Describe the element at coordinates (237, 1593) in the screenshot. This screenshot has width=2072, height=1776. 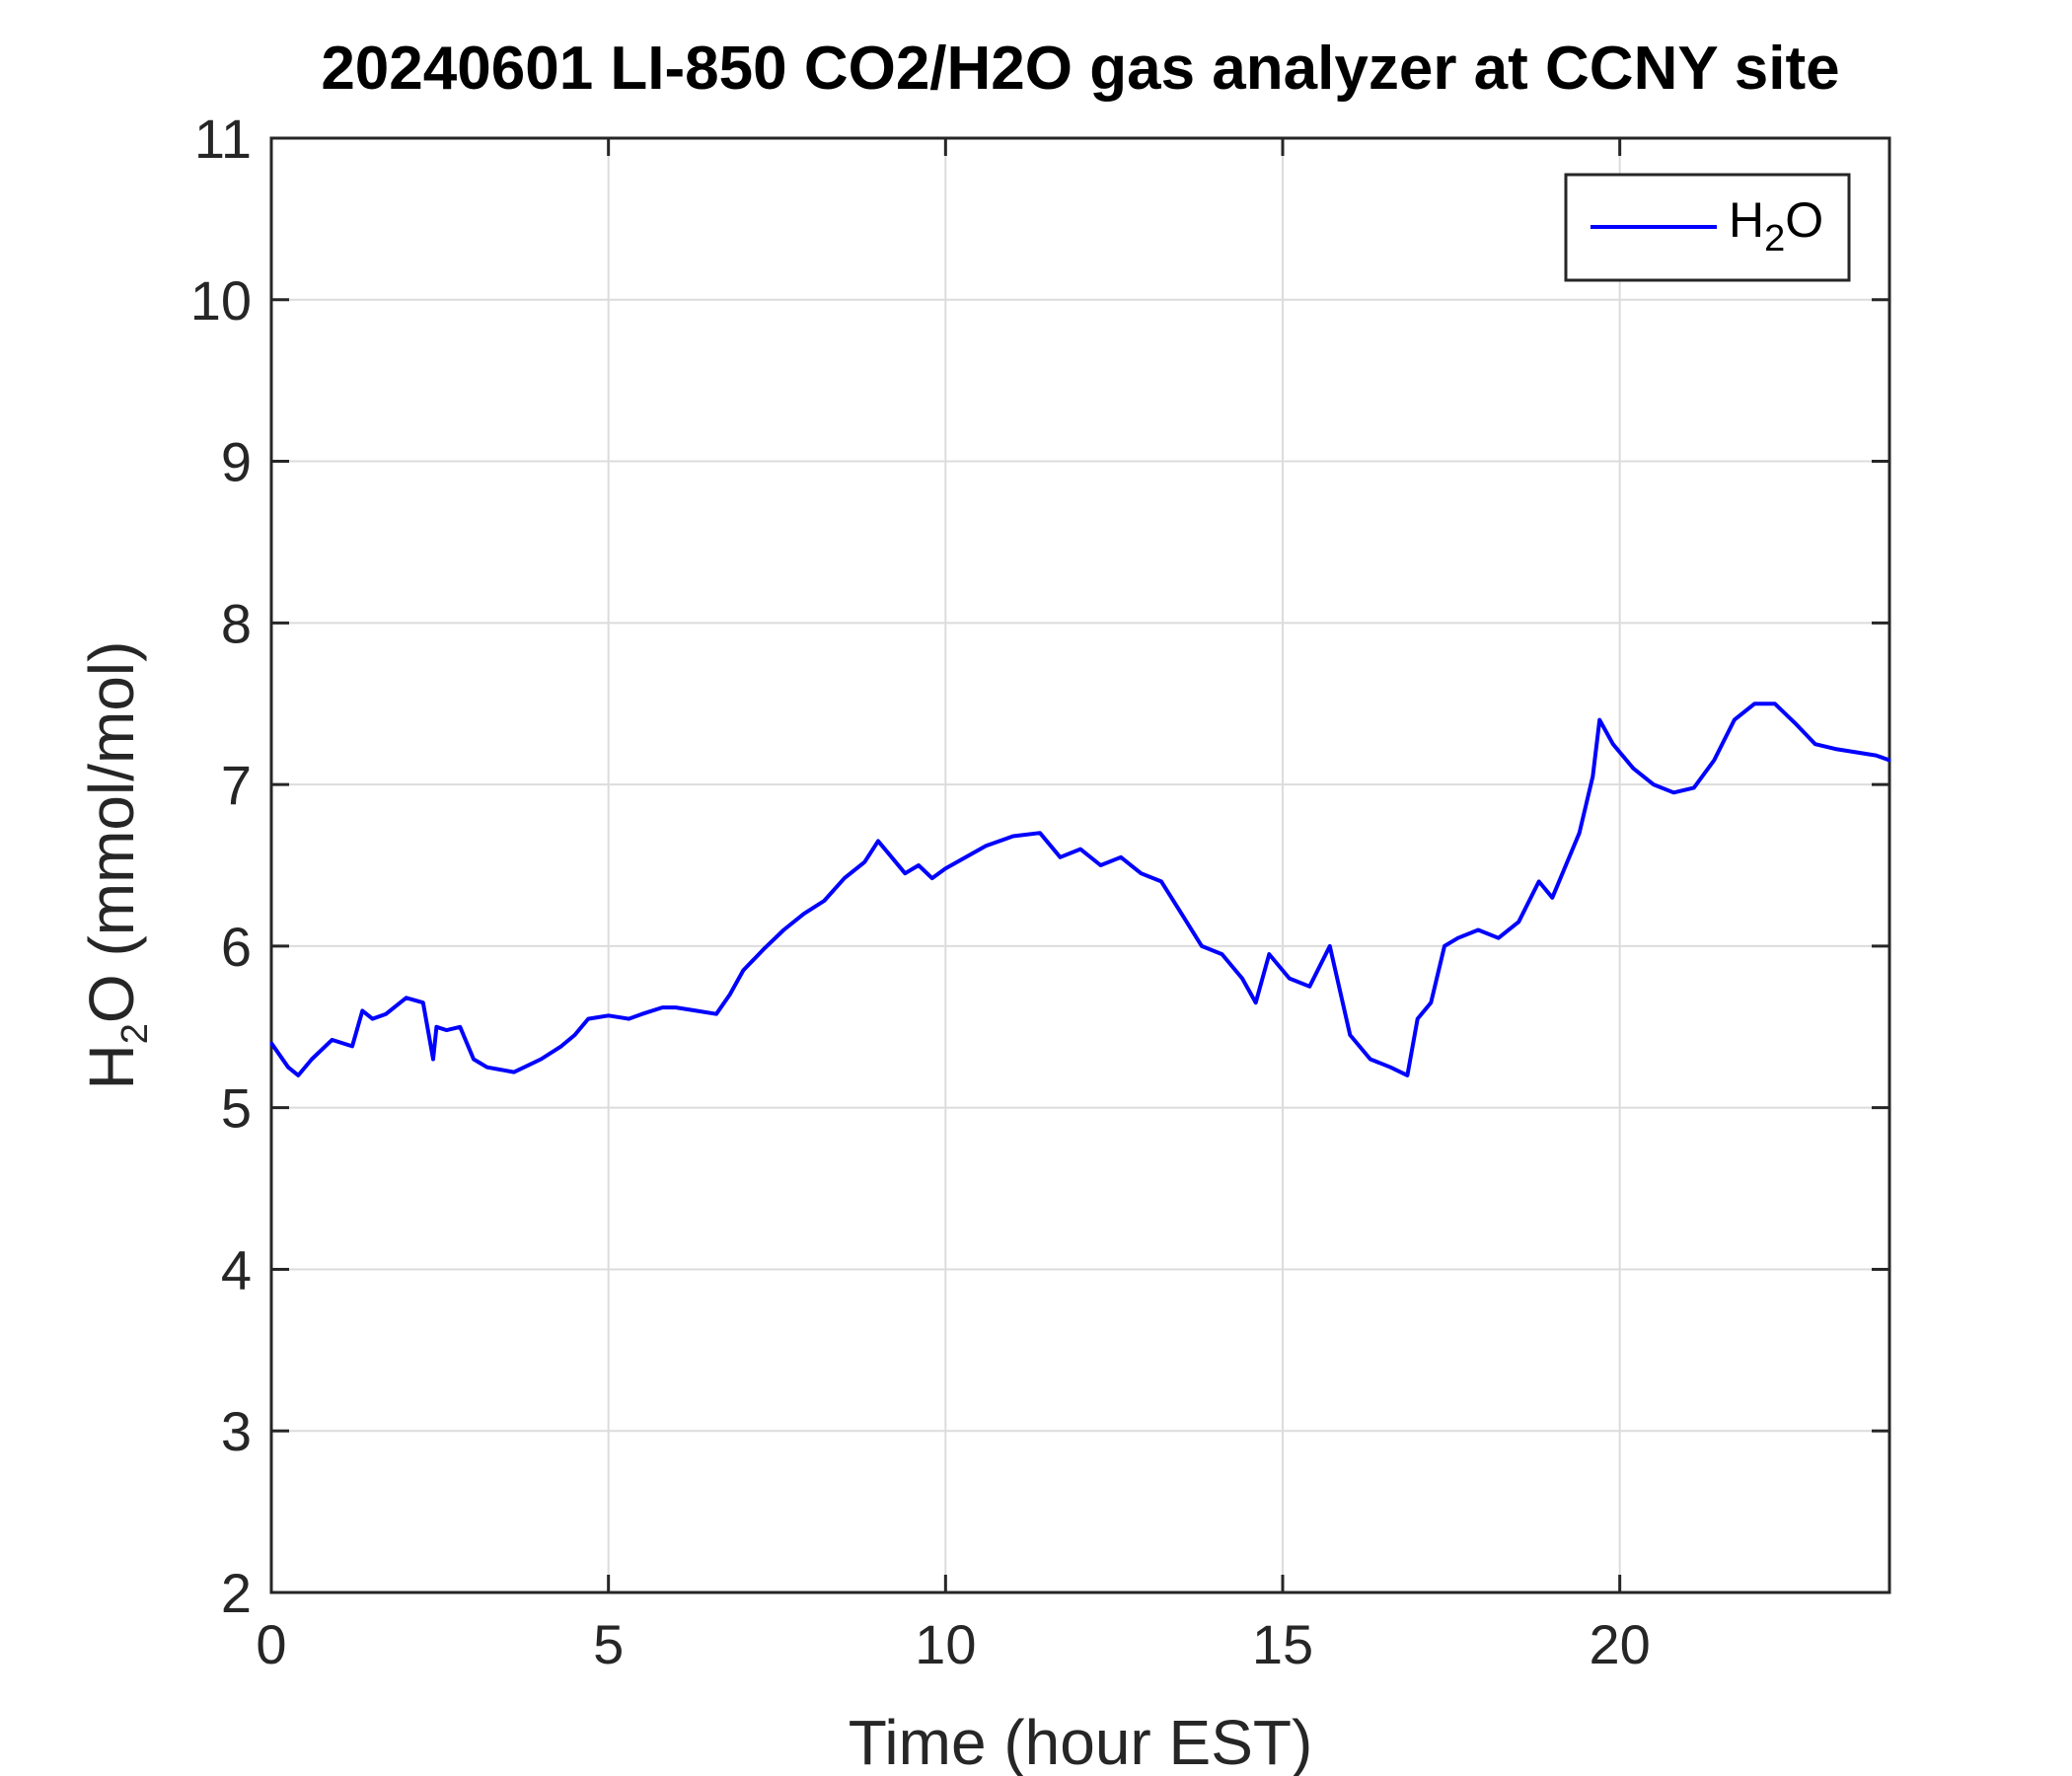
I see `y-tick-label: 2` at that location.